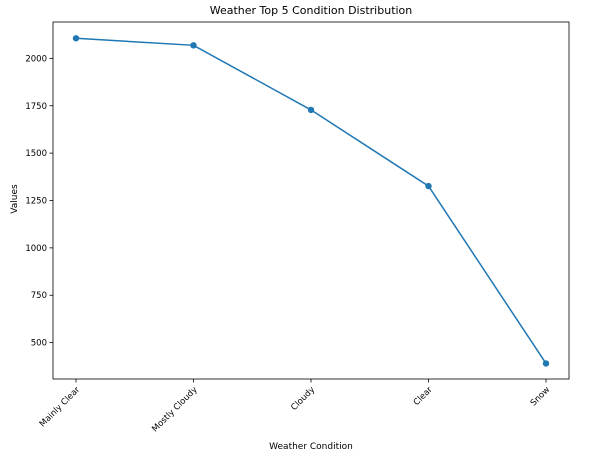  What do you see at coordinates (174, 409) in the screenshot?
I see `x-tick-label: Mostly Cloudy` at bounding box center [174, 409].